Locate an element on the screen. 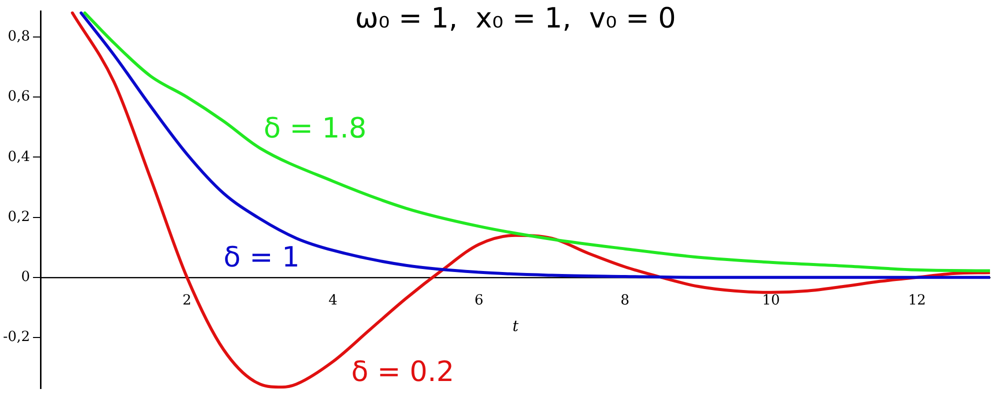 Image resolution: width=1000 pixels, height=400 pixels. x-tick-label: 6 is located at coordinates (479, 300).